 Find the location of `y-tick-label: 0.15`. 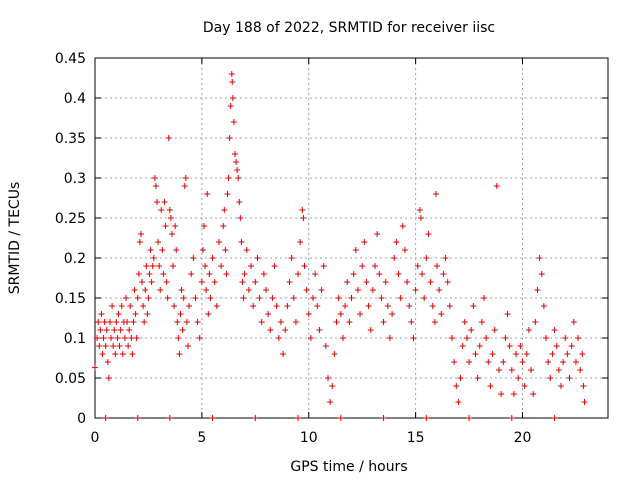

y-tick-label: 0.15 is located at coordinates (70, 299).